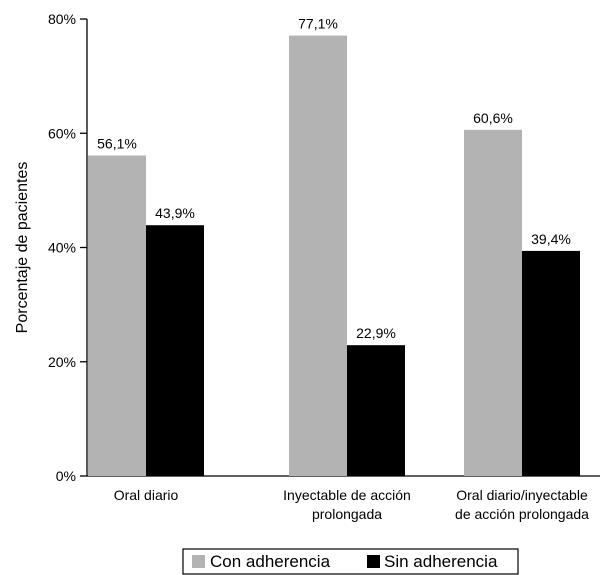 This screenshot has width=614, height=575. I want to click on legend-box, so click(350, 561).